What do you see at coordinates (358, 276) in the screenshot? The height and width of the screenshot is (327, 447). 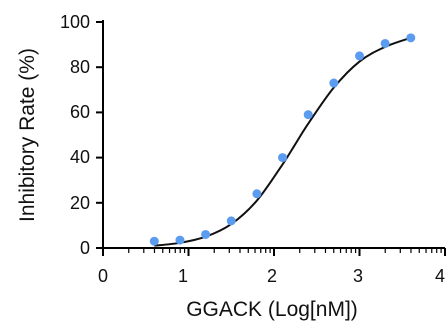 I see `x-tick-label-3: 3` at bounding box center [358, 276].